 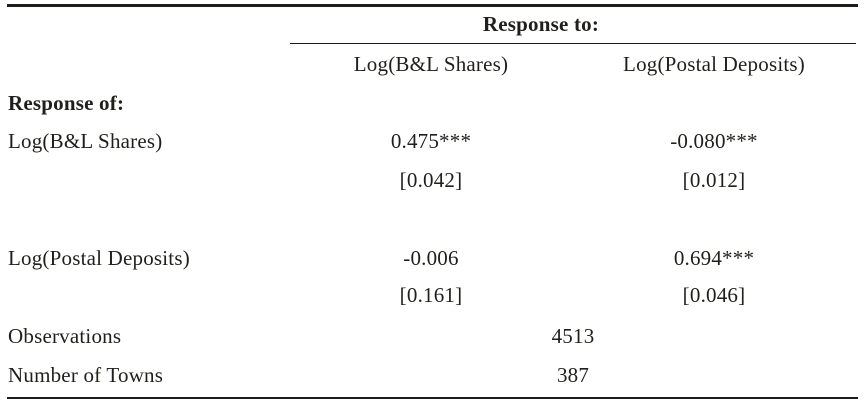 I want to click on table-row-bl-shares-coef: Log(B&L Shares) 0.475*** -0.080***, so click(x=432, y=141).